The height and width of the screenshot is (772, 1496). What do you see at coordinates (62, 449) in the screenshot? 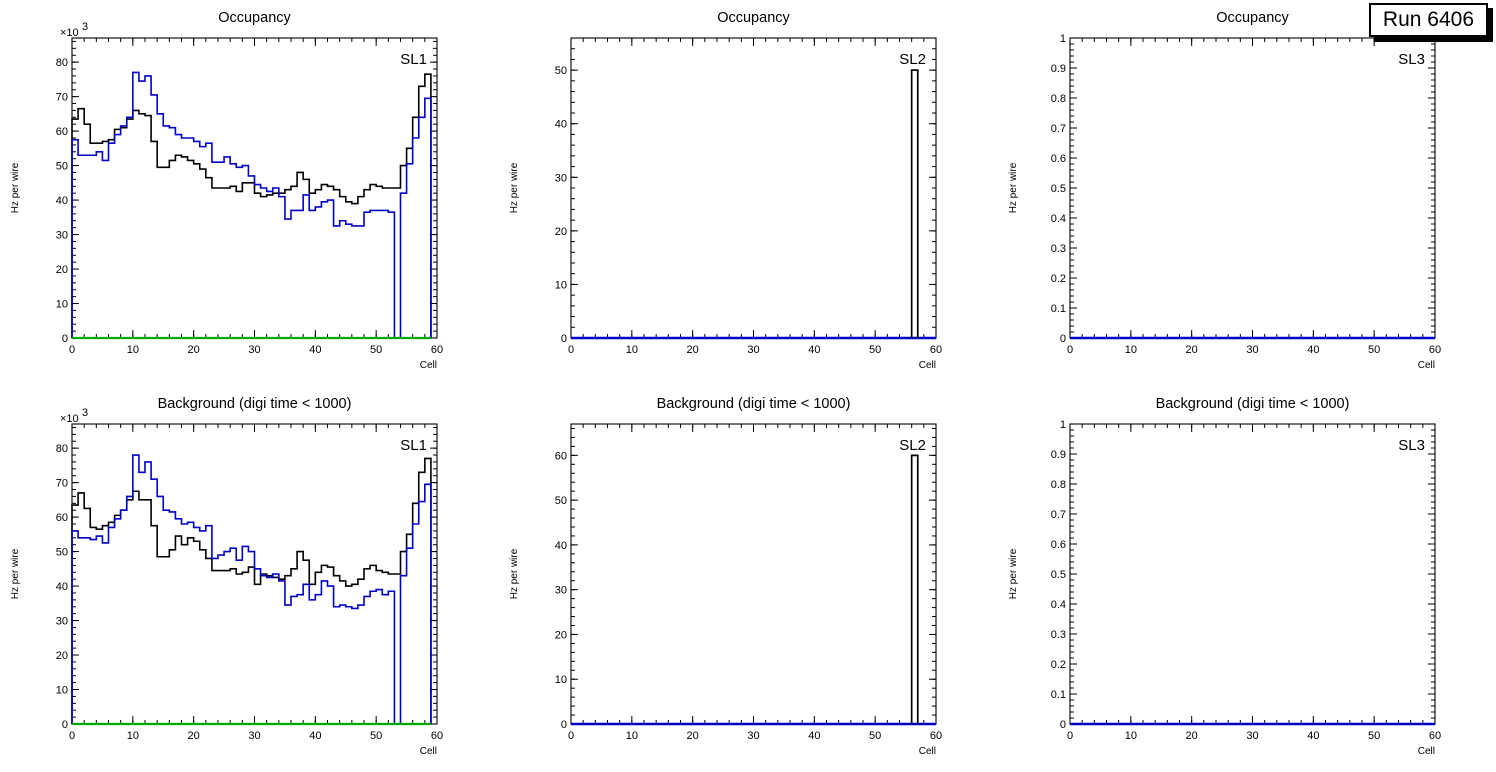
I see `y-tick-label: 80` at bounding box center [62, 449].